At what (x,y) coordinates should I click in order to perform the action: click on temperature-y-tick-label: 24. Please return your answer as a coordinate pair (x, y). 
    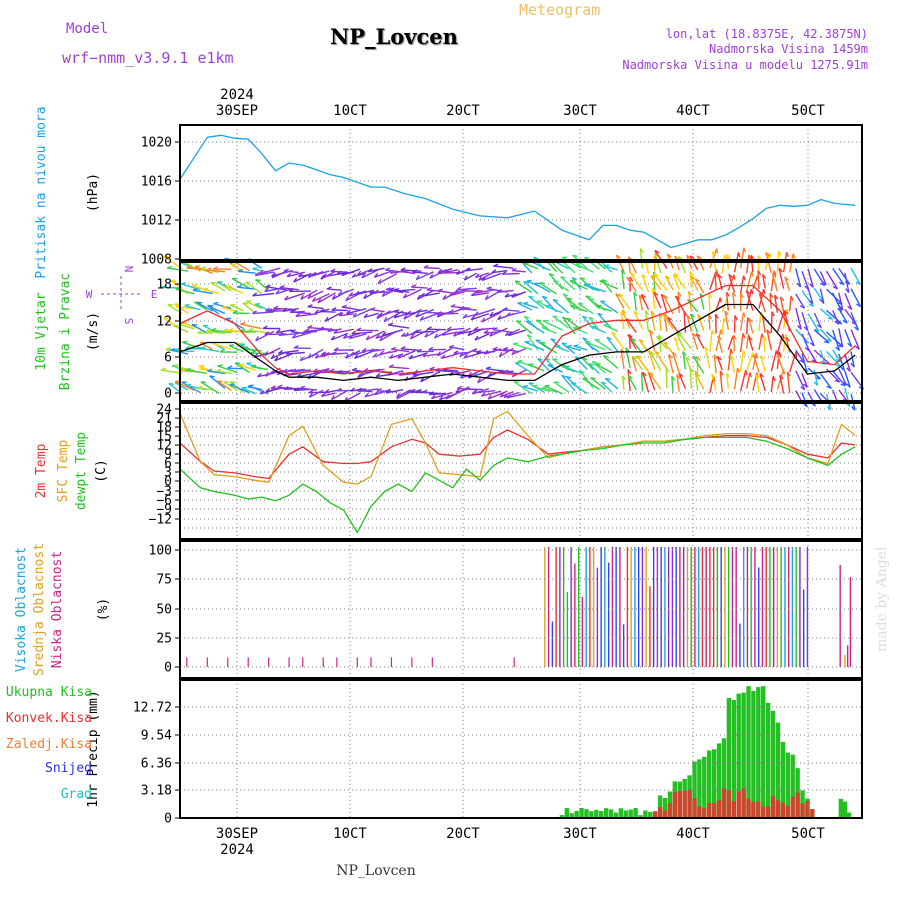
    Looking at the image, I should click on (164, 410).